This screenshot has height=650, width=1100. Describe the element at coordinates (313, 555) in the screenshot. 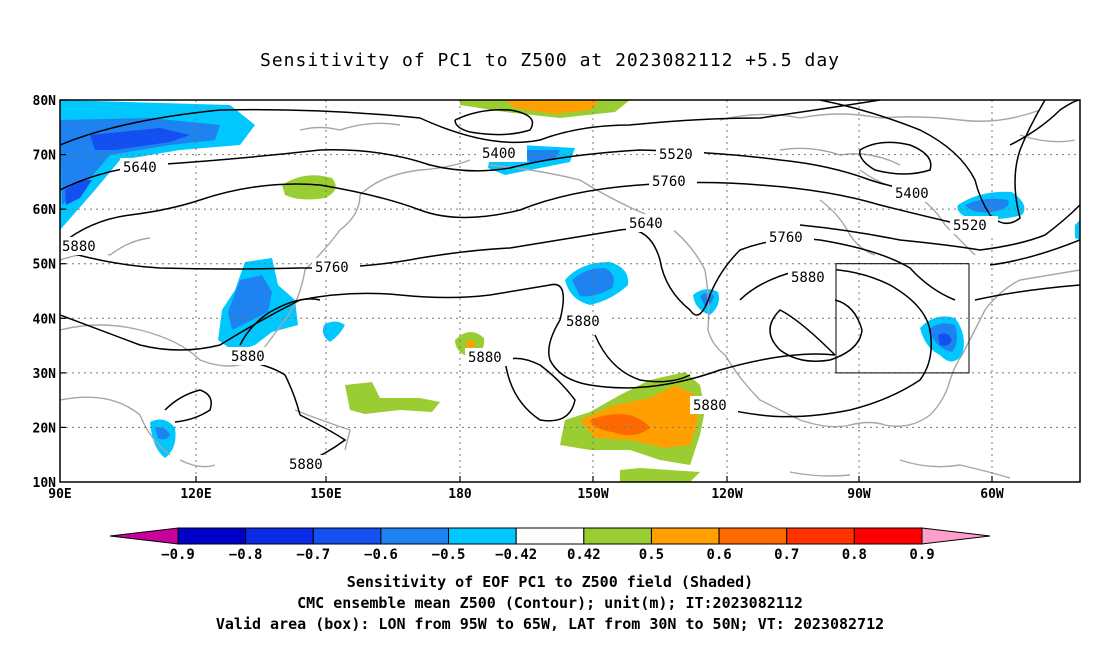

I see `colorbar-tick-label: −0.7` at that location.